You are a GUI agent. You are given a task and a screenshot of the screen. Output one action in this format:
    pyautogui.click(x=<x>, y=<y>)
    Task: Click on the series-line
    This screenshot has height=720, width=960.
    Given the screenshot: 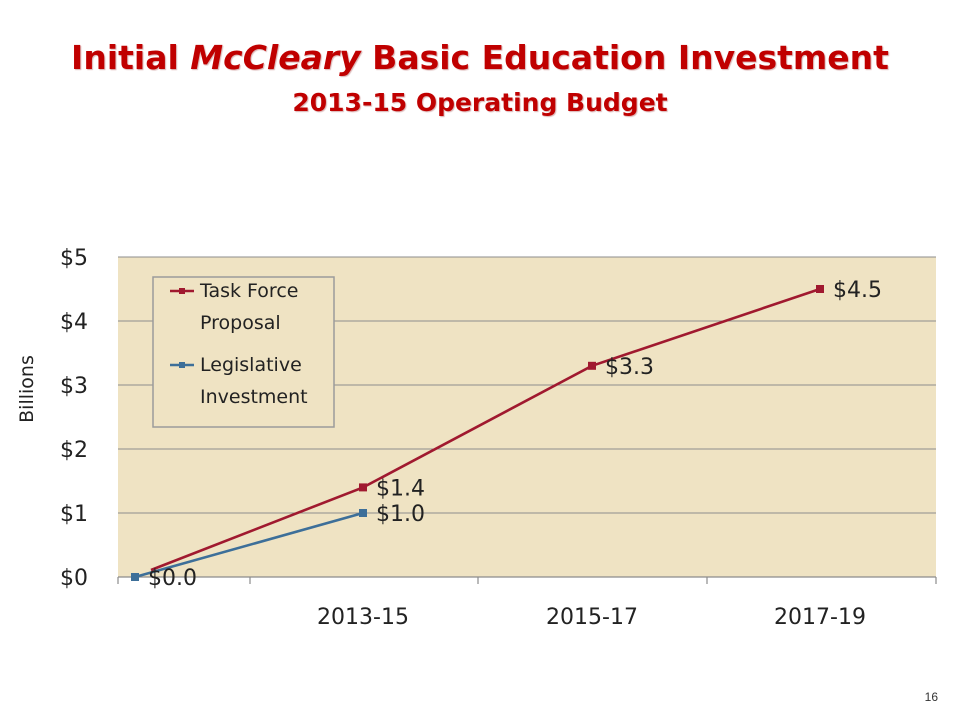 What is the action you would take?
    pyautogui.click(x=249, y=545)
    